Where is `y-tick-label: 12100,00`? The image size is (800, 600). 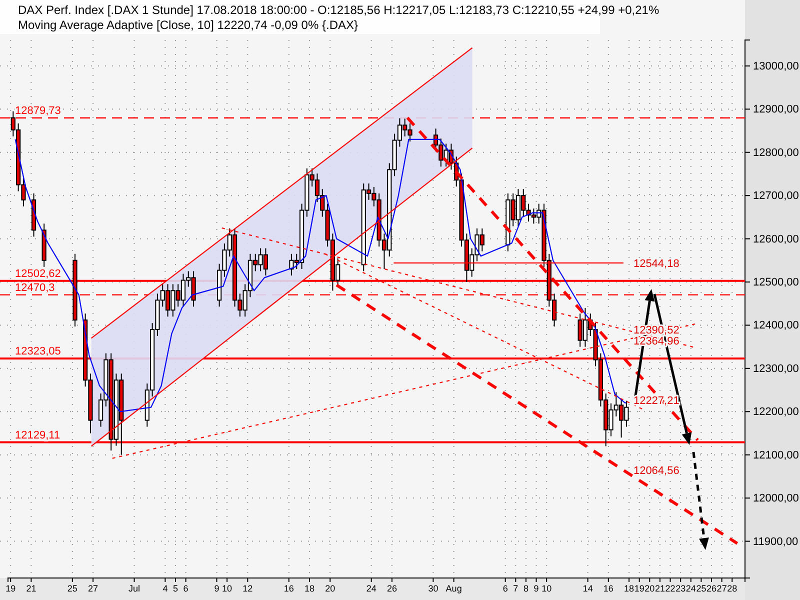
y-tick-label: 12100,00 is located at coordinates (776, 455).